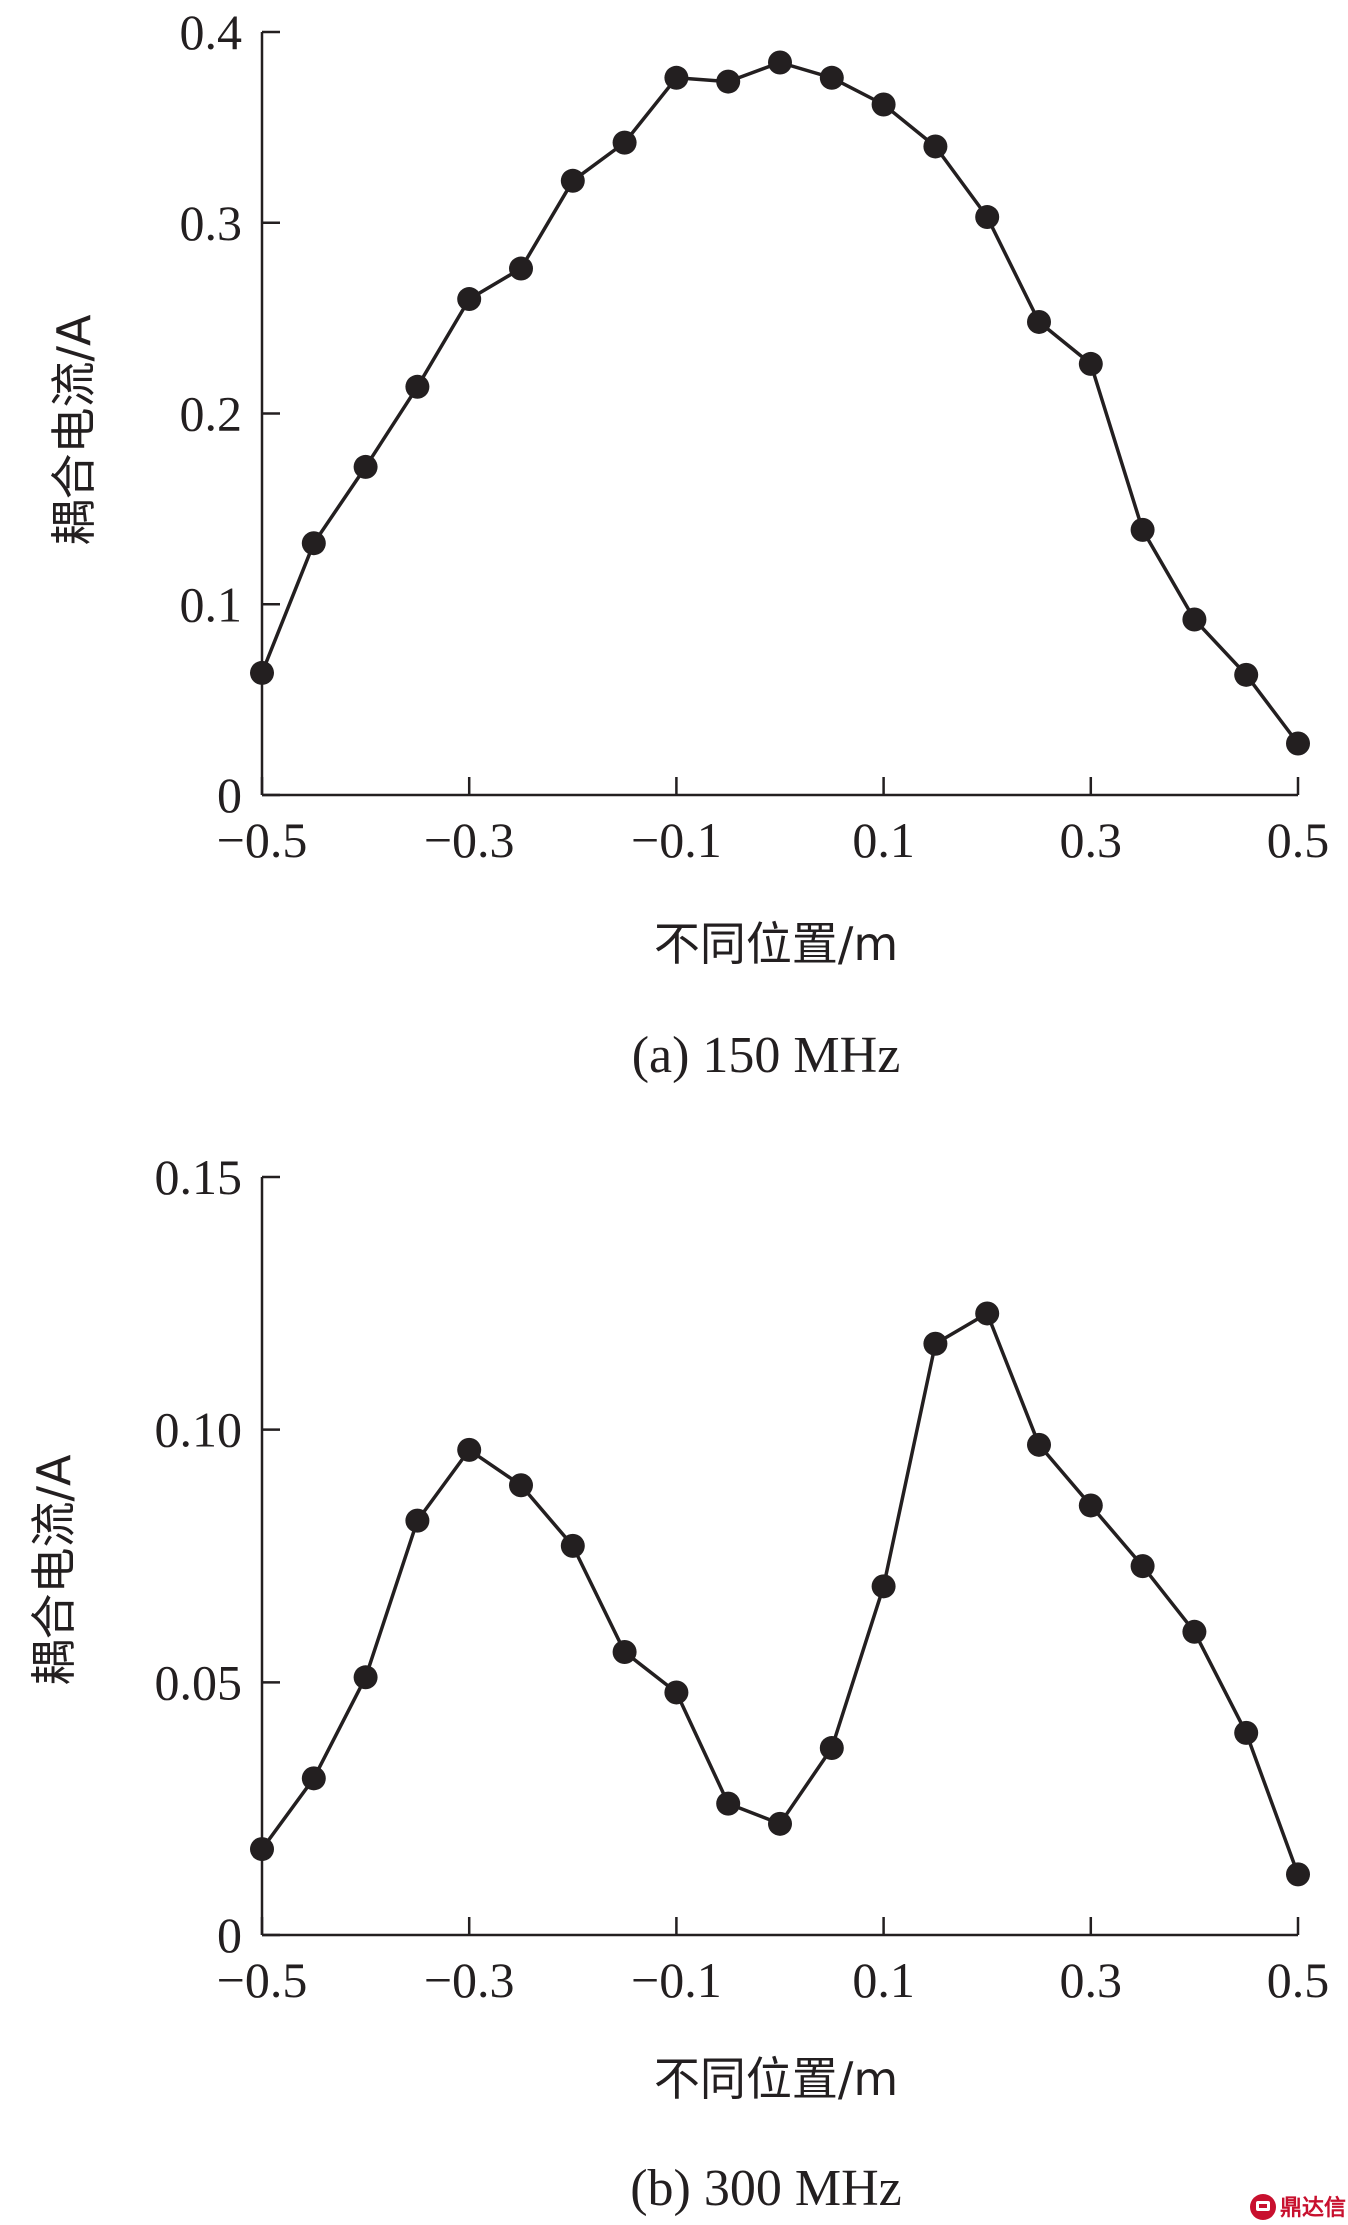  Describe the element at coordinates (211, 32) in the screenshot. I see `y-tick-label: 0.4` at that location.